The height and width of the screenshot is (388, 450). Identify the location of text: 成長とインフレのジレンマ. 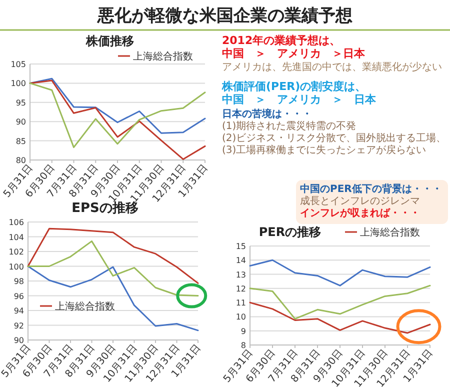
(360, 201).